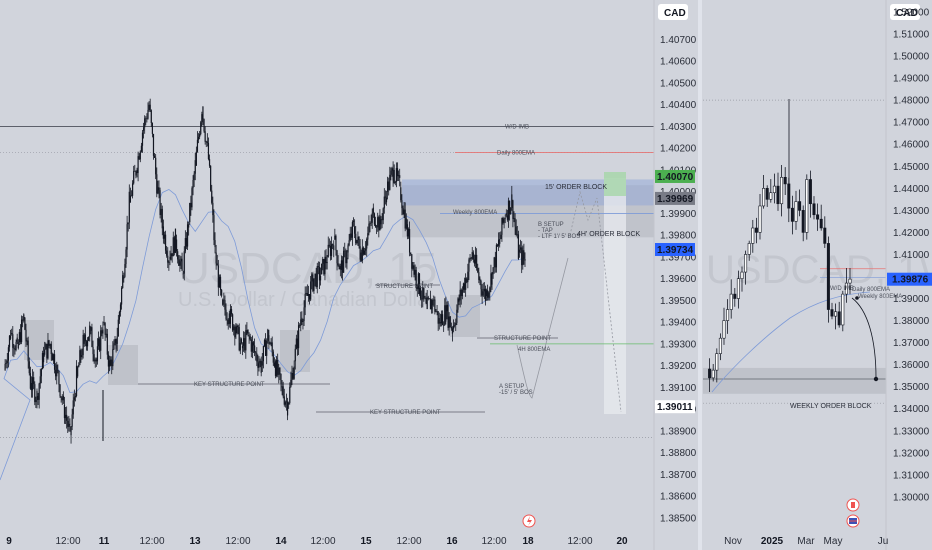 This screenshot has width=932, height=550. I want to click on a-setup-arrow, so click(542, 328).